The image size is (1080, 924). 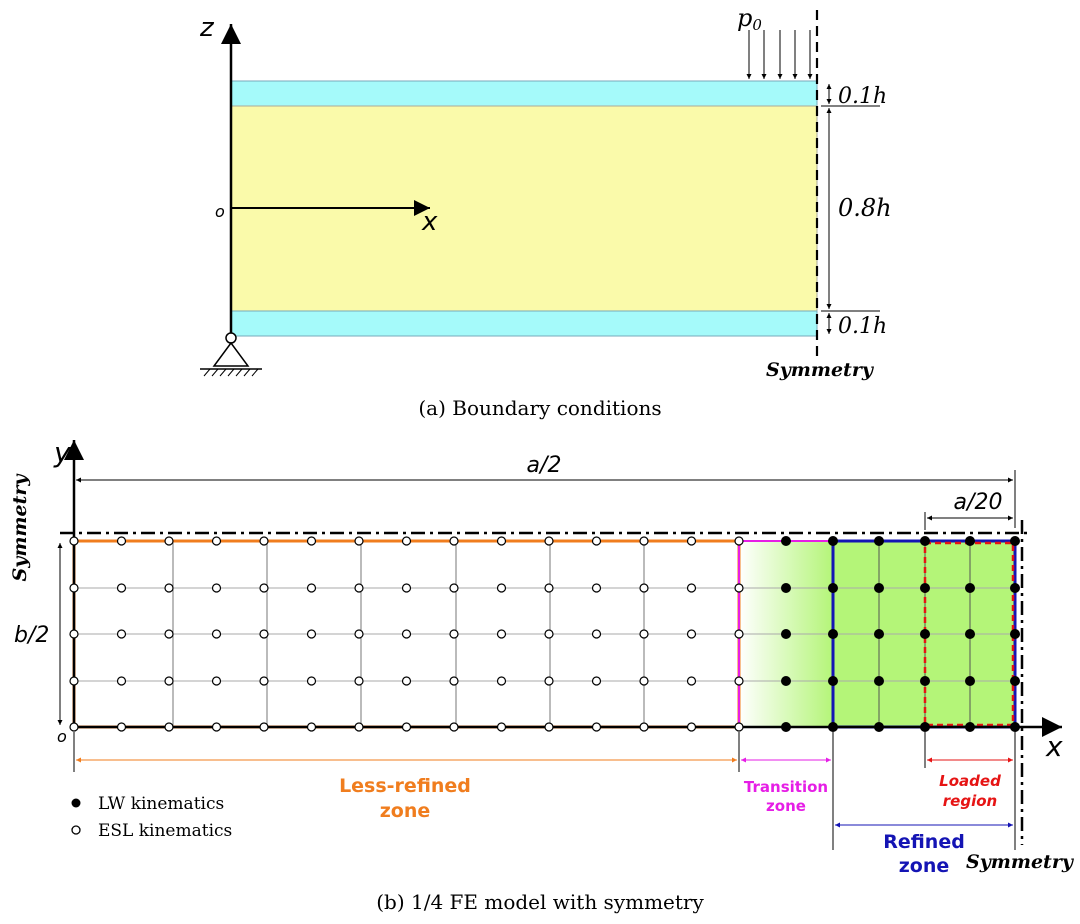 What do you see at coordinates (865, 208) in the screenshot?
I see `dim-mid-label: 0.8h` at bounding box center [865, 208].